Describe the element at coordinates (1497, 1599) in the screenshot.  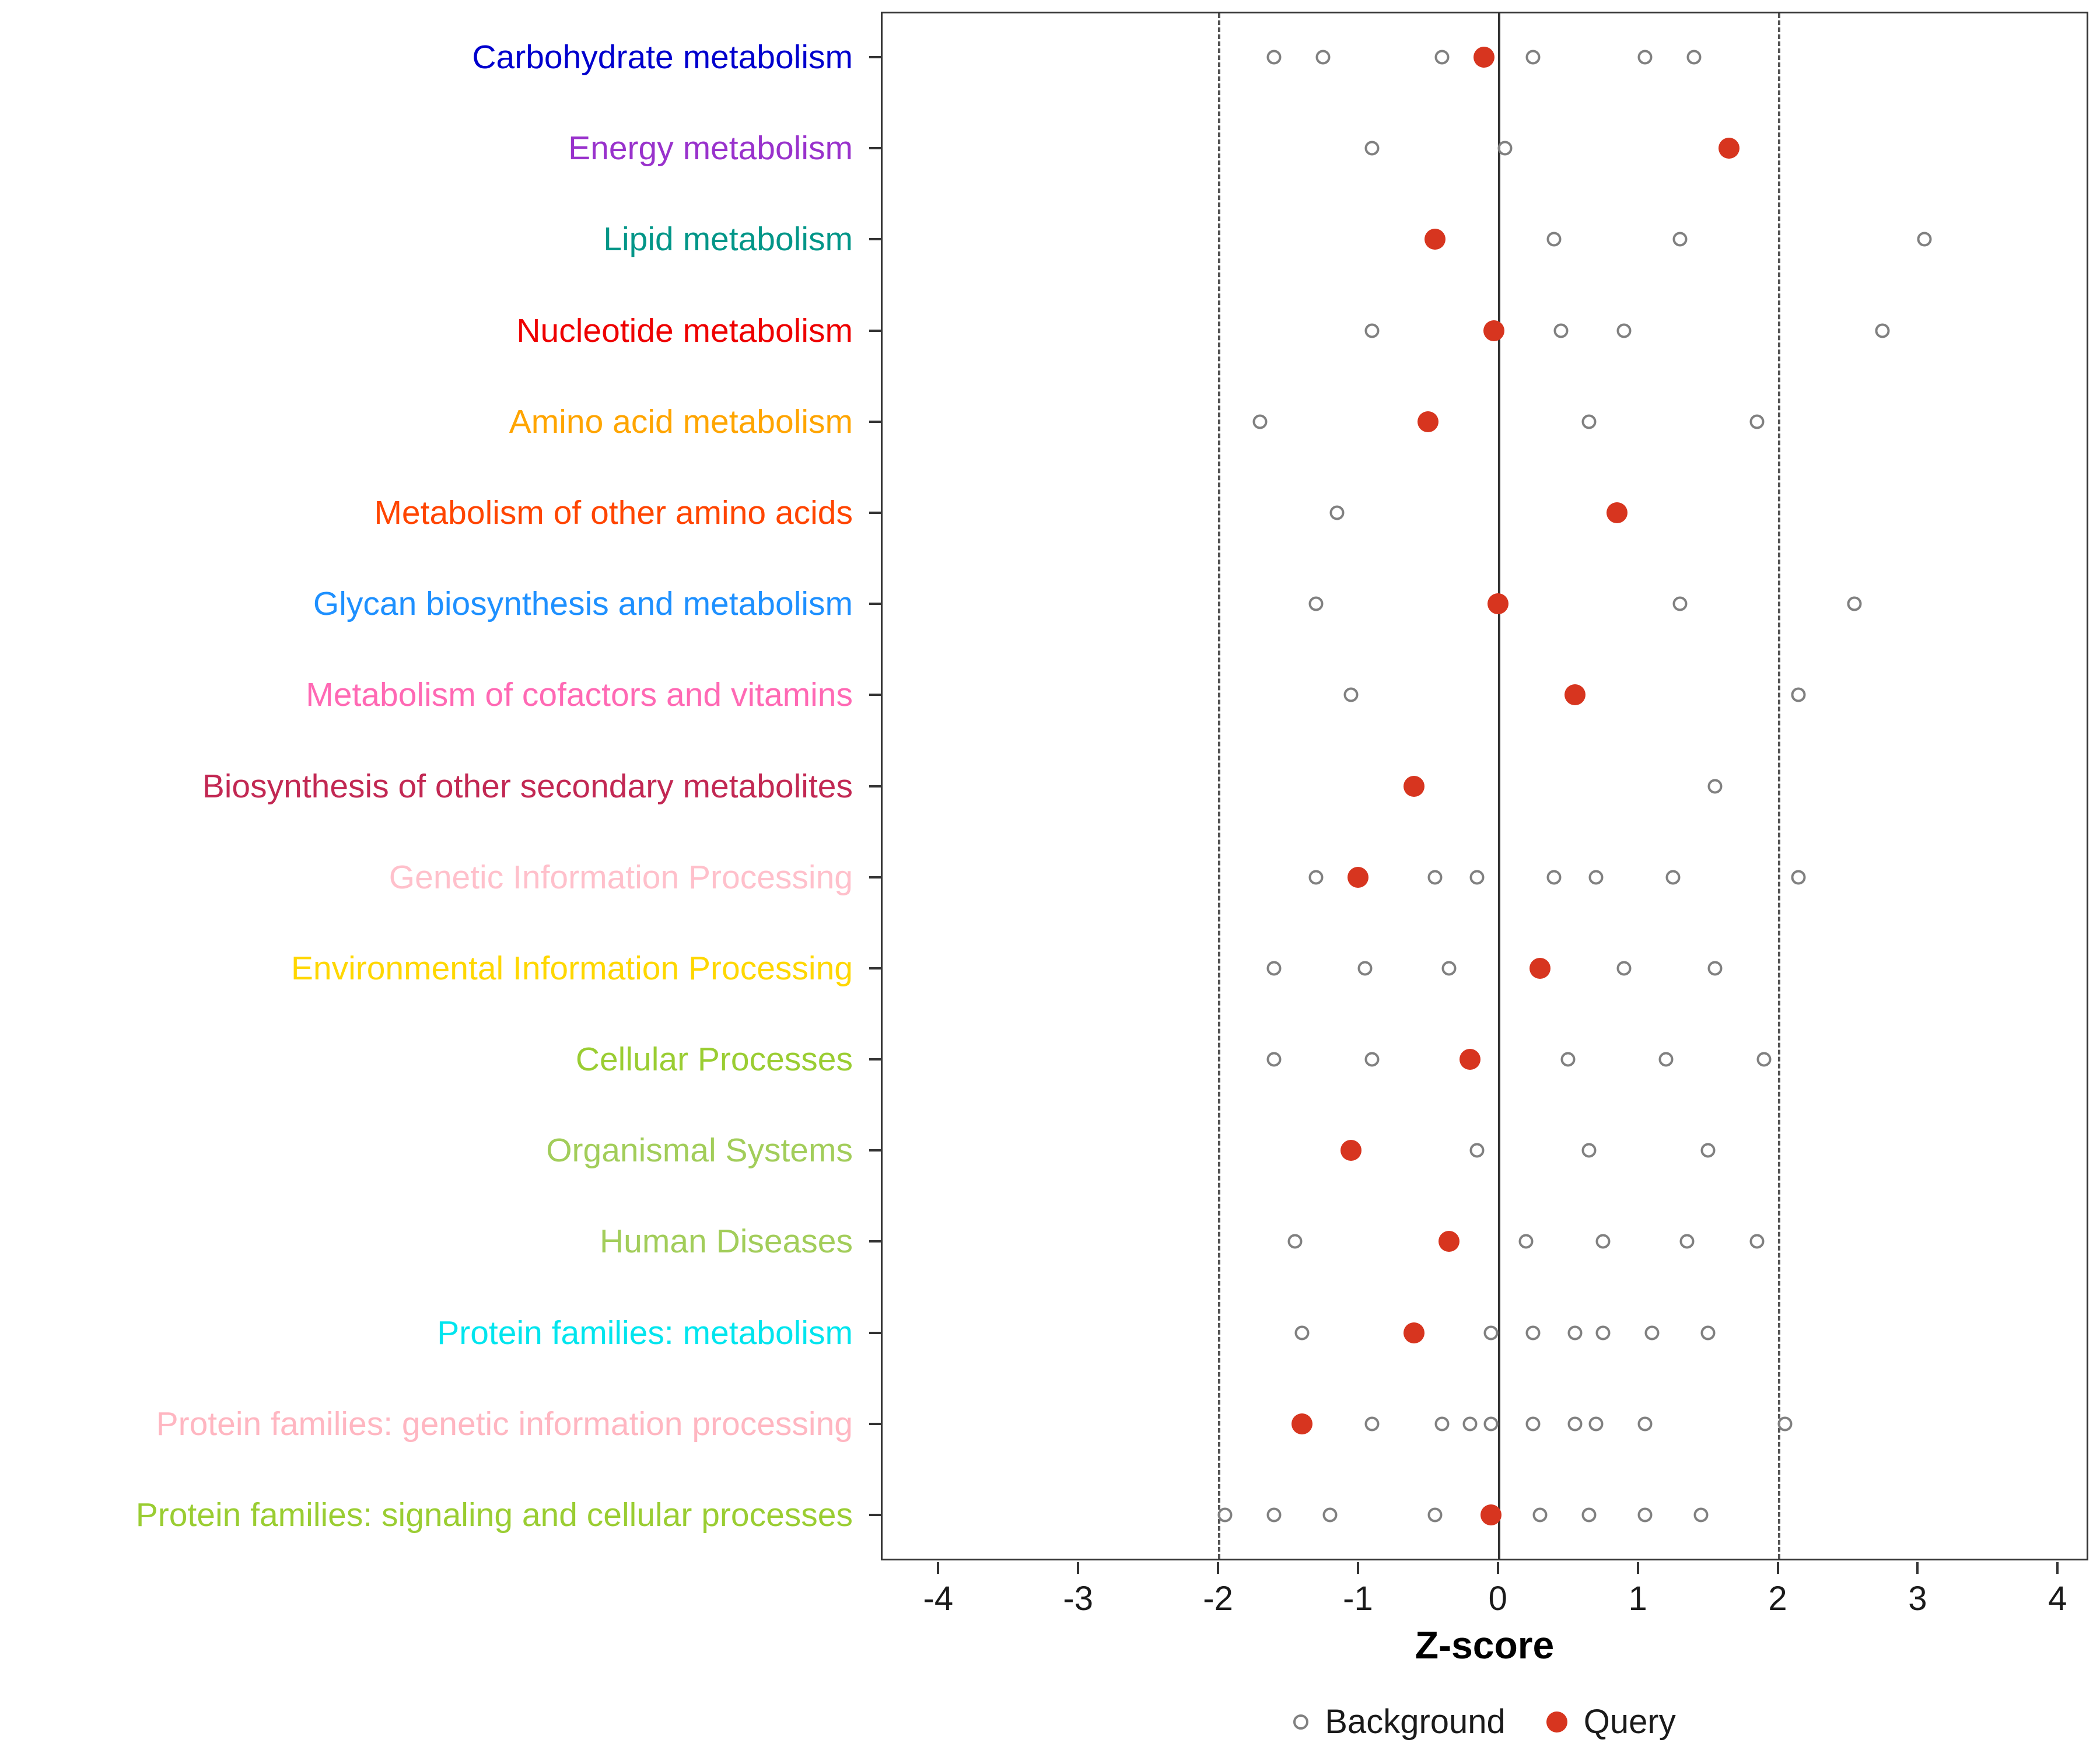
I see `x-tick-label: 0` at that location.